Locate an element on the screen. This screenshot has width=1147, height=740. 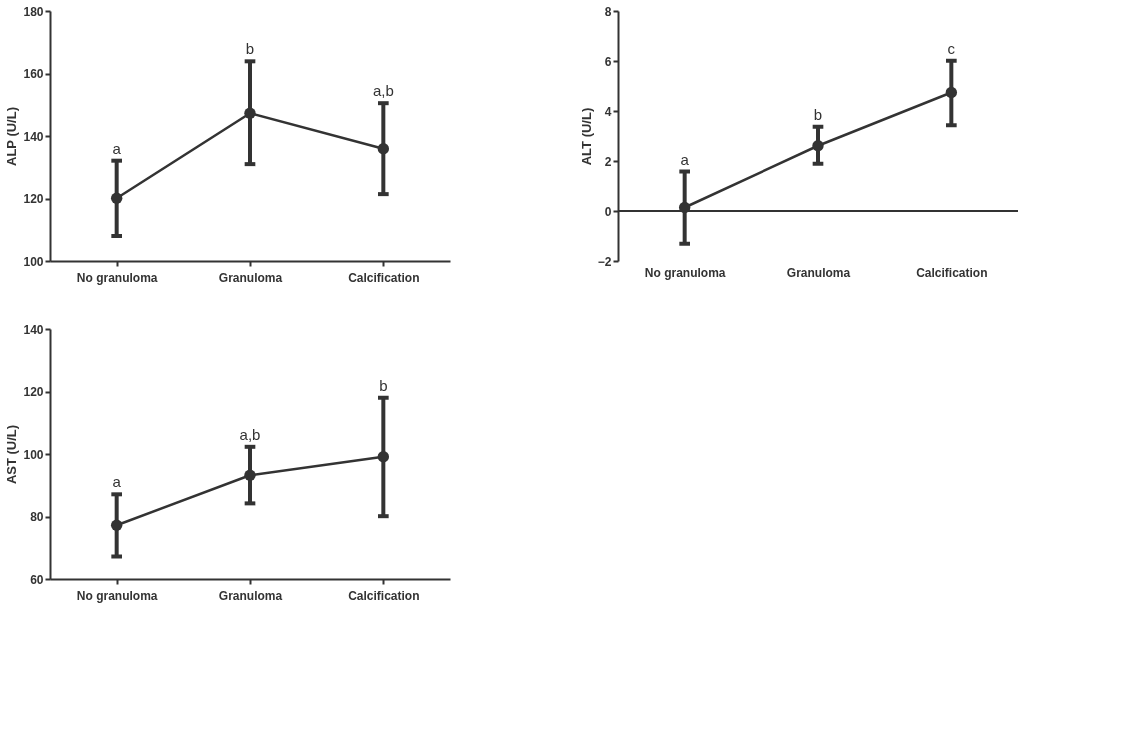
y-tick-label: 180 is located at coordinates (33, 11).